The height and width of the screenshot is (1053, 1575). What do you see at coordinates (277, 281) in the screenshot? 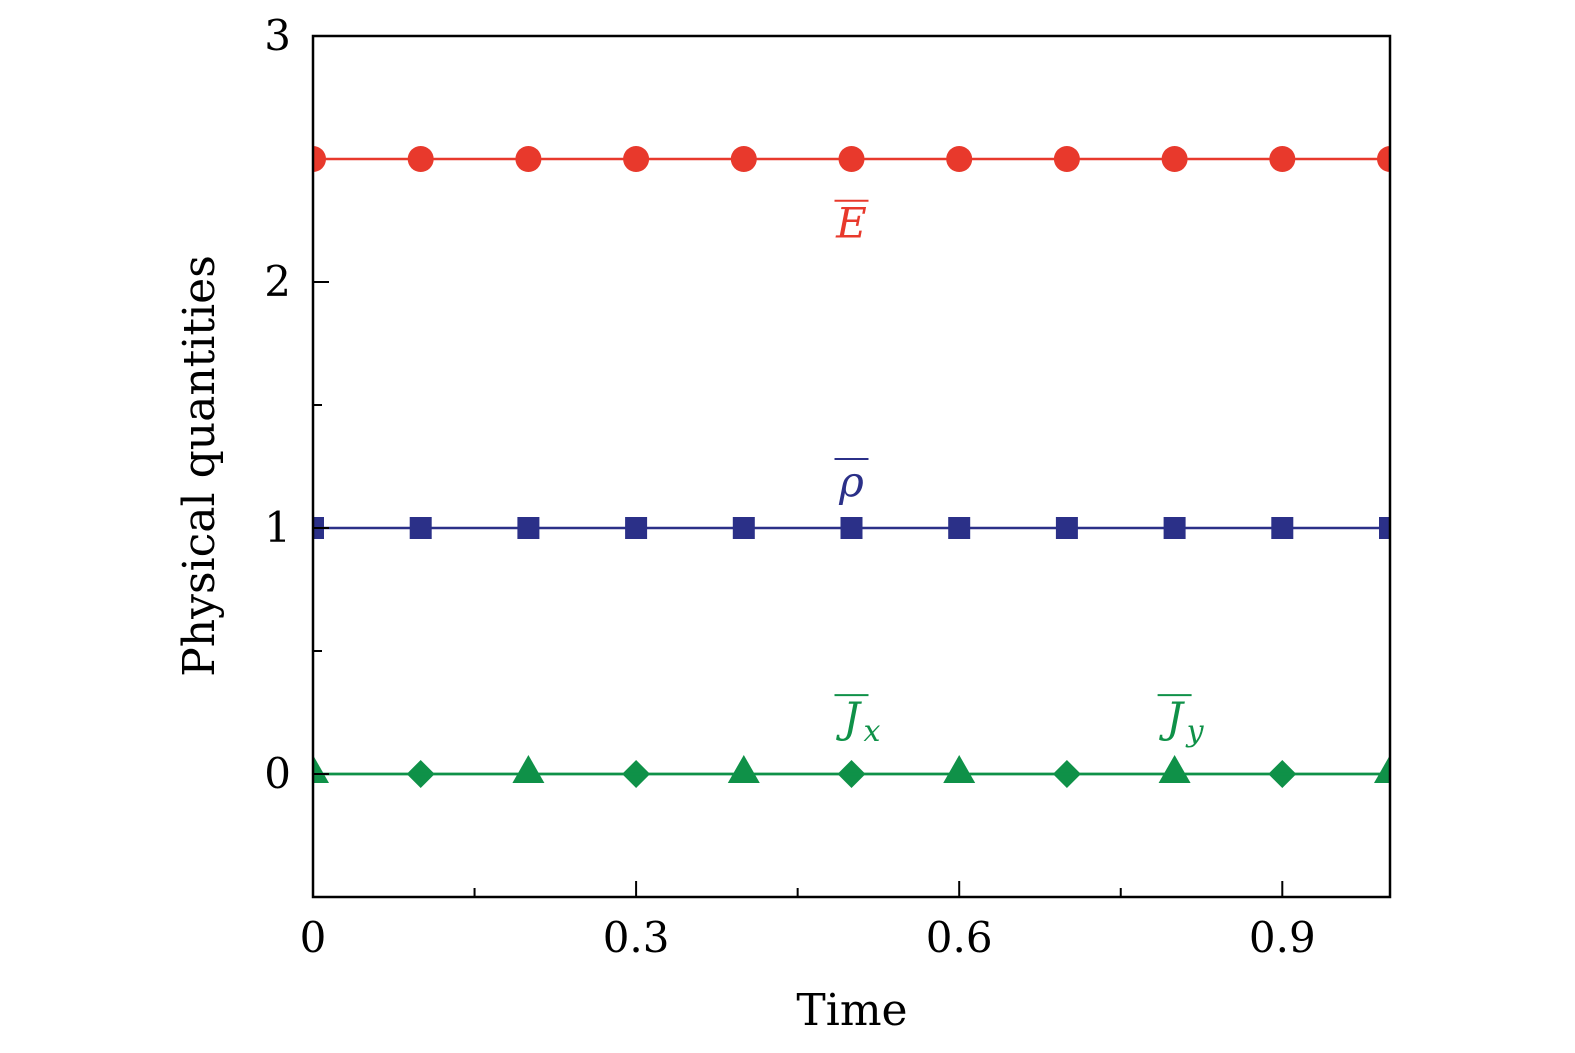
I see `y-tick-label: 2` at bounding box center [277, 281].